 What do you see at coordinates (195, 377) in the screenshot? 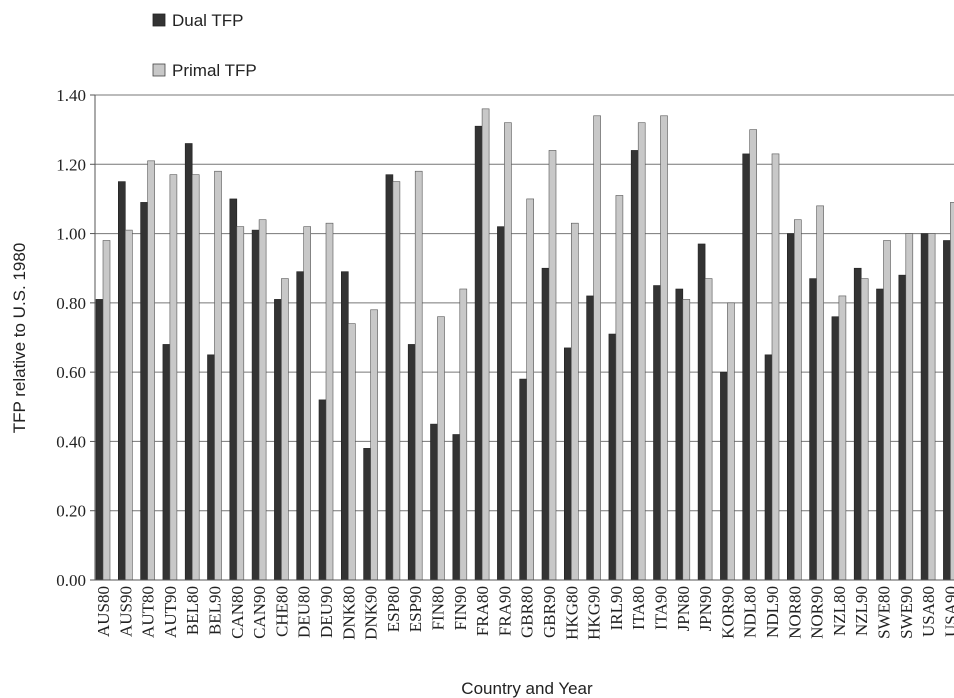
I see `bar-primal-bel80` at bounding box center [195, 377].